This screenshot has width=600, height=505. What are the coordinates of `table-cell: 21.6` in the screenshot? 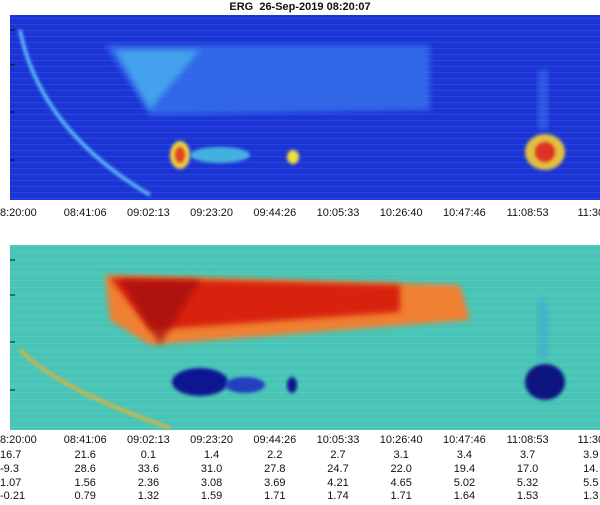 It's located at (84, 455).